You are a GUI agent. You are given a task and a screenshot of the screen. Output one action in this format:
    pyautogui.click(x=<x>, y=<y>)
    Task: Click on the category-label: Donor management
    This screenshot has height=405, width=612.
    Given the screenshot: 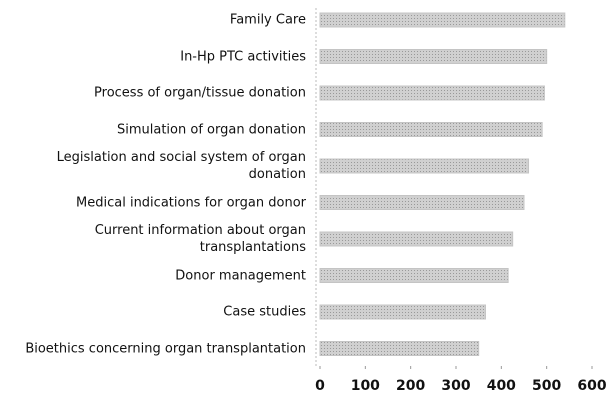 What is the action you would take?
    pyautogui.click(x=240, y=275)
    